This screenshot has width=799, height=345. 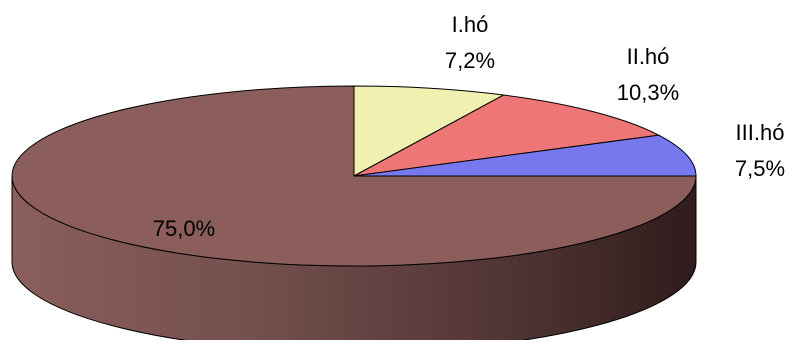 What do you see at coordinates (760, 168) in the screenshot?
I see `slice-value-label: 7,5%` at bounding box center [760, 168].